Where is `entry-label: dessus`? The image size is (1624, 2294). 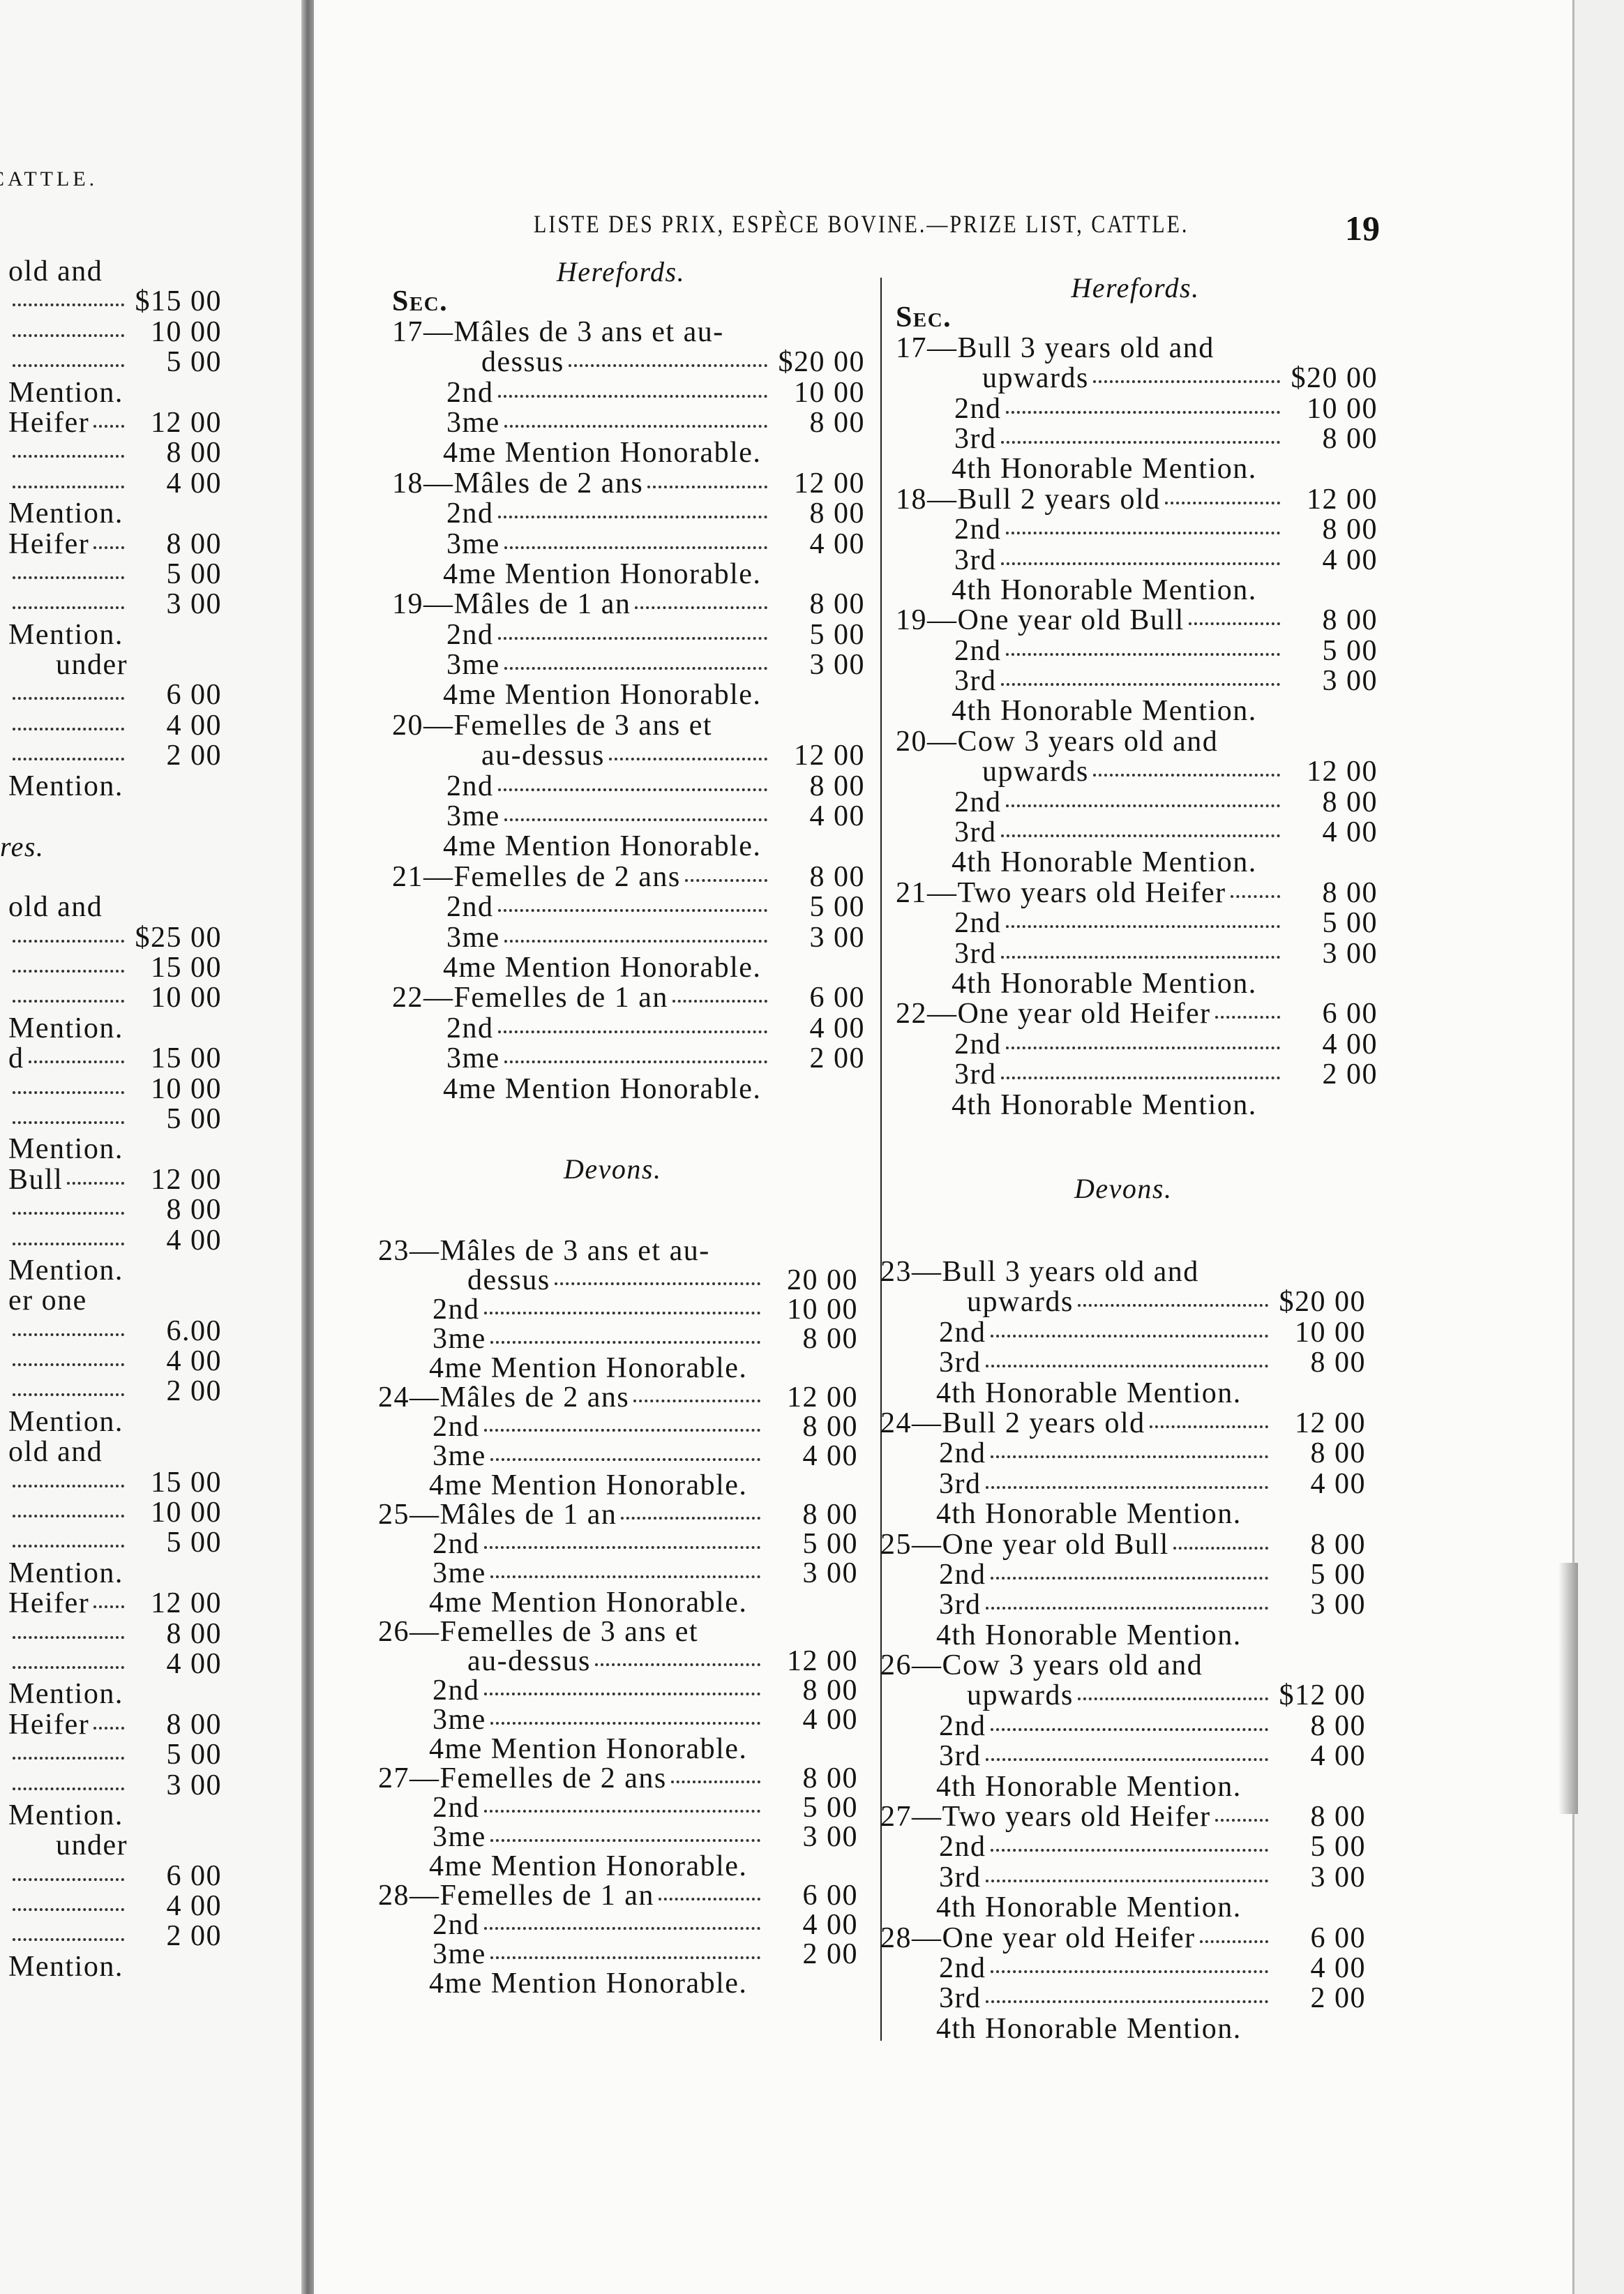 entry-label: dessus is located at coordinates (508, 1280).